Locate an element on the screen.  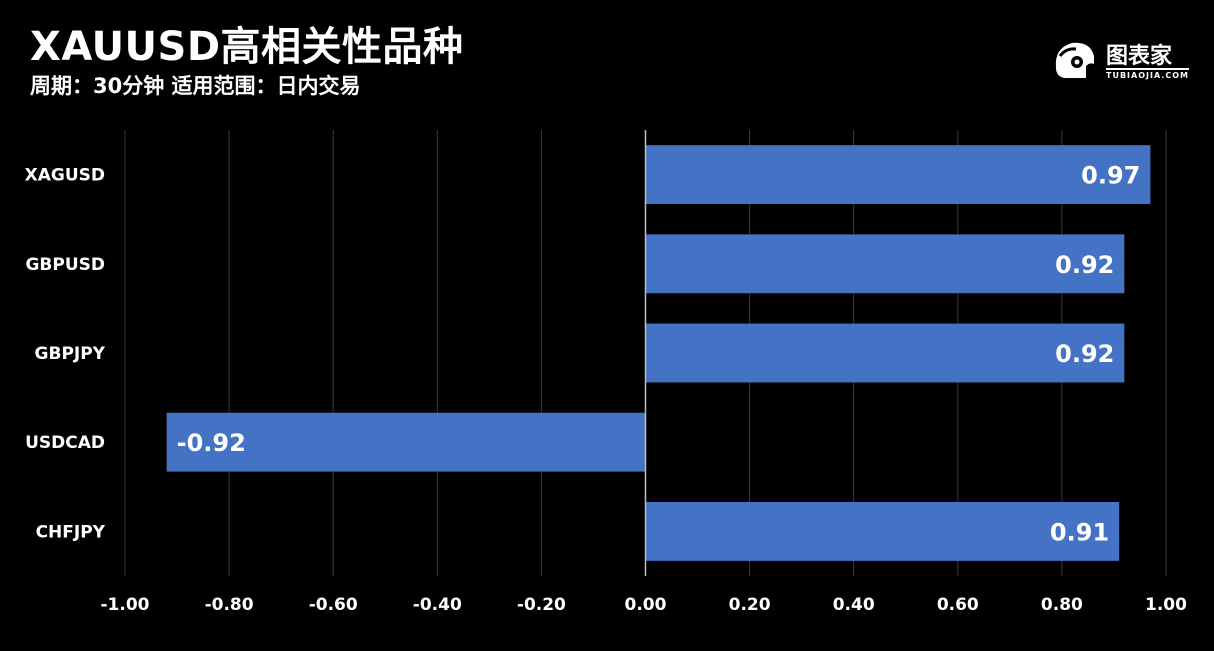
x-tick-label: -0.80 is located at coordinates (229, 605).